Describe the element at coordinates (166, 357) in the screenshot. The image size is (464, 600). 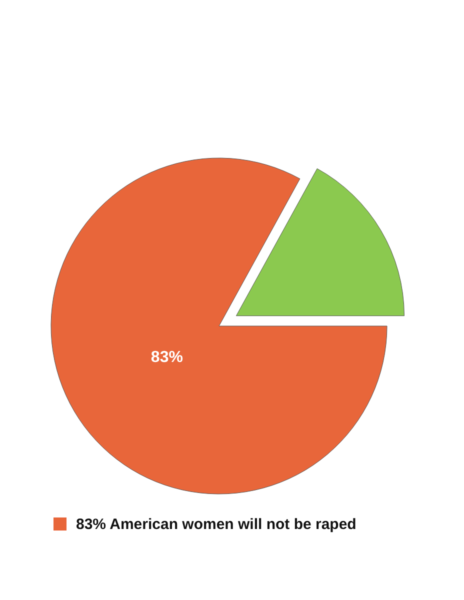
I see `data-label: 83%` at that location.